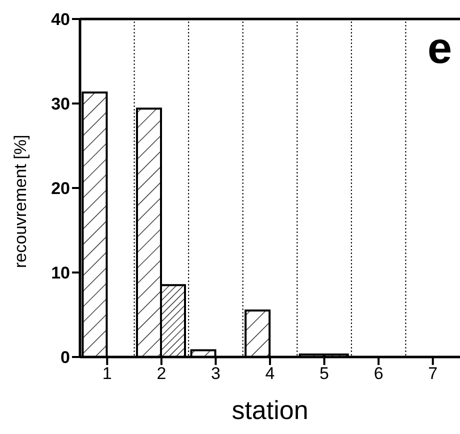 This screenshot has width=460, height=434. I want to click on x-tick-label: 3, so click(215, 374).